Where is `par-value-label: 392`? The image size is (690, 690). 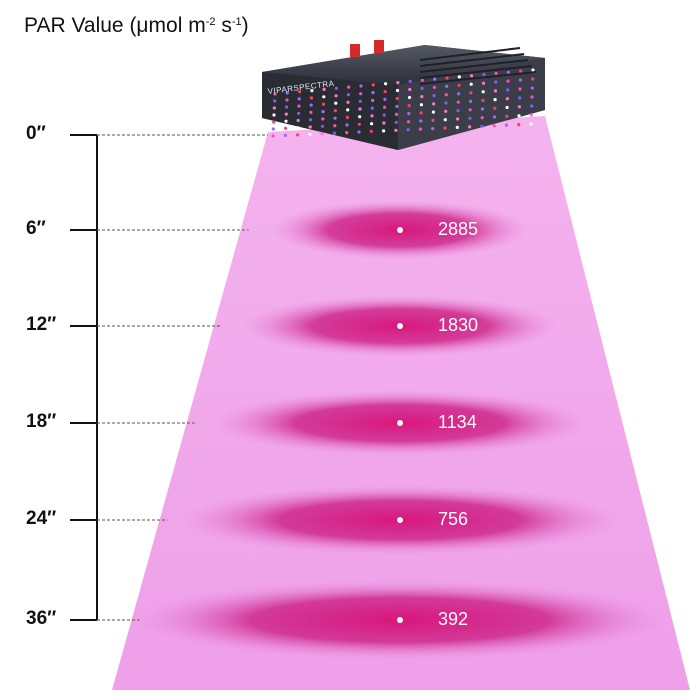 par-value-label: 392 is located at coordinates (453, 619).